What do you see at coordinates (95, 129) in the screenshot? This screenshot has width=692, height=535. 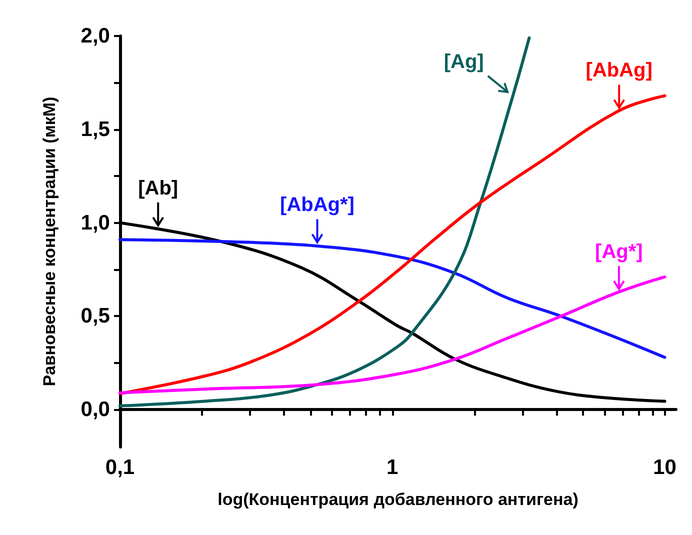 I see `y-tick-label: 1,5` at bounding box center [95, 129].